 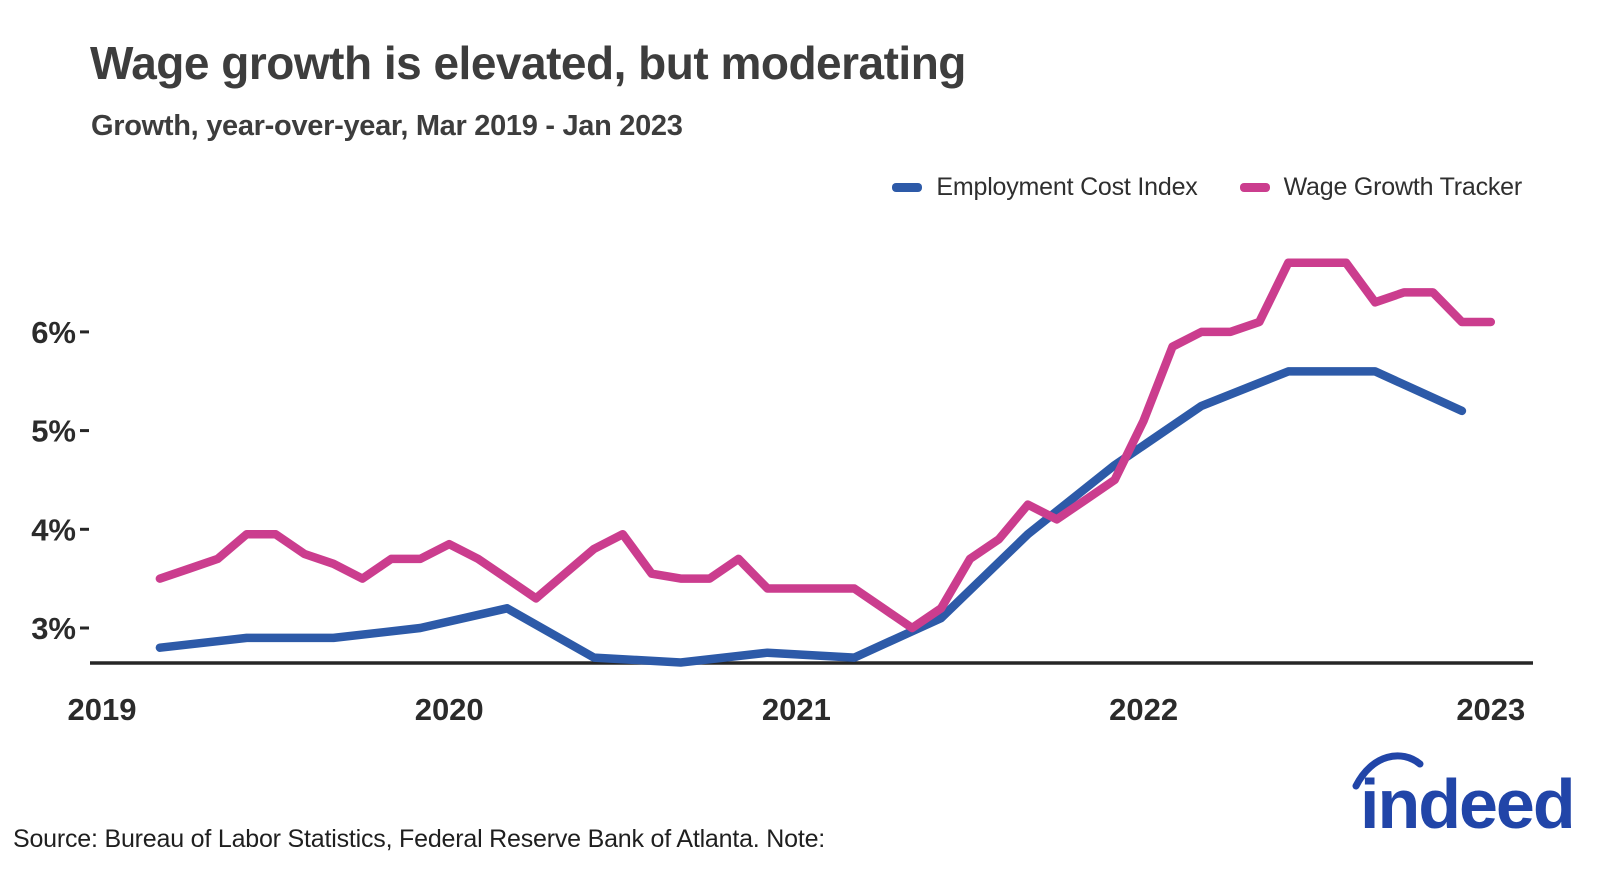 I want to click on x-tick-label: 2022, so click(x=1143, y=709).